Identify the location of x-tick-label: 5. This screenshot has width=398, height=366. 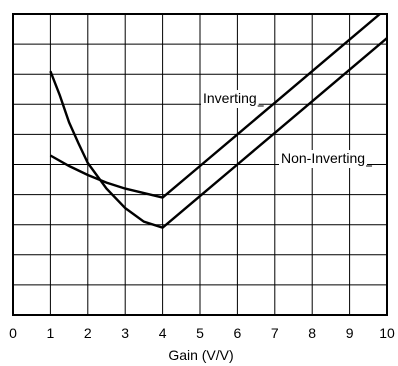
(200, 333).